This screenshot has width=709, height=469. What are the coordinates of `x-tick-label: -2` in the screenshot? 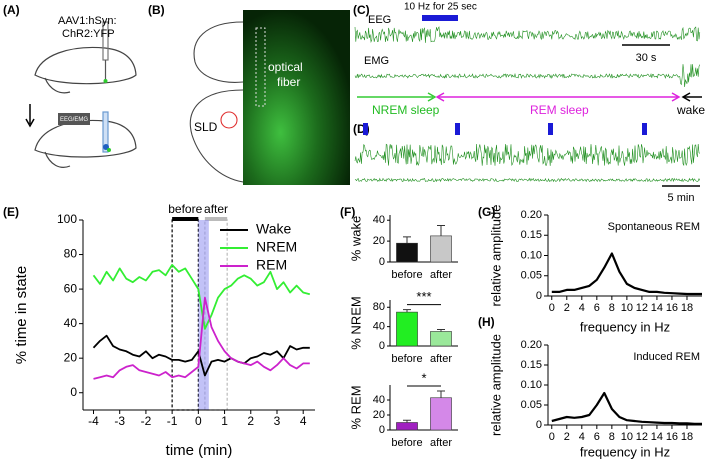 It's located at (146, 421).